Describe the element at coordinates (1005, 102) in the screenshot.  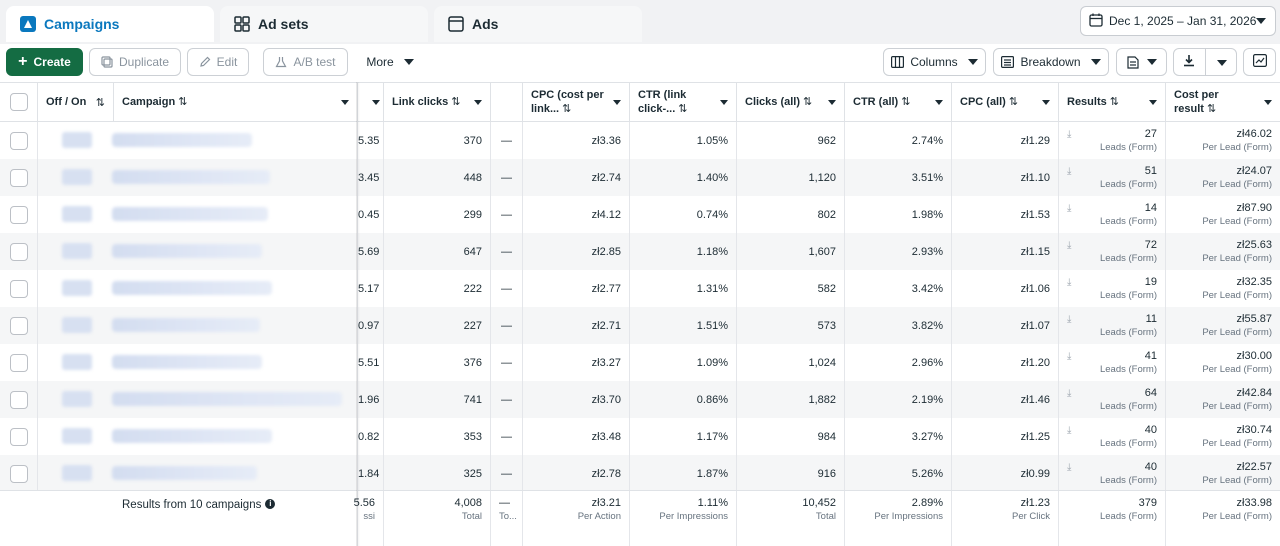
I see `header-cpc-all: CPC (all) ⇅` at that location.